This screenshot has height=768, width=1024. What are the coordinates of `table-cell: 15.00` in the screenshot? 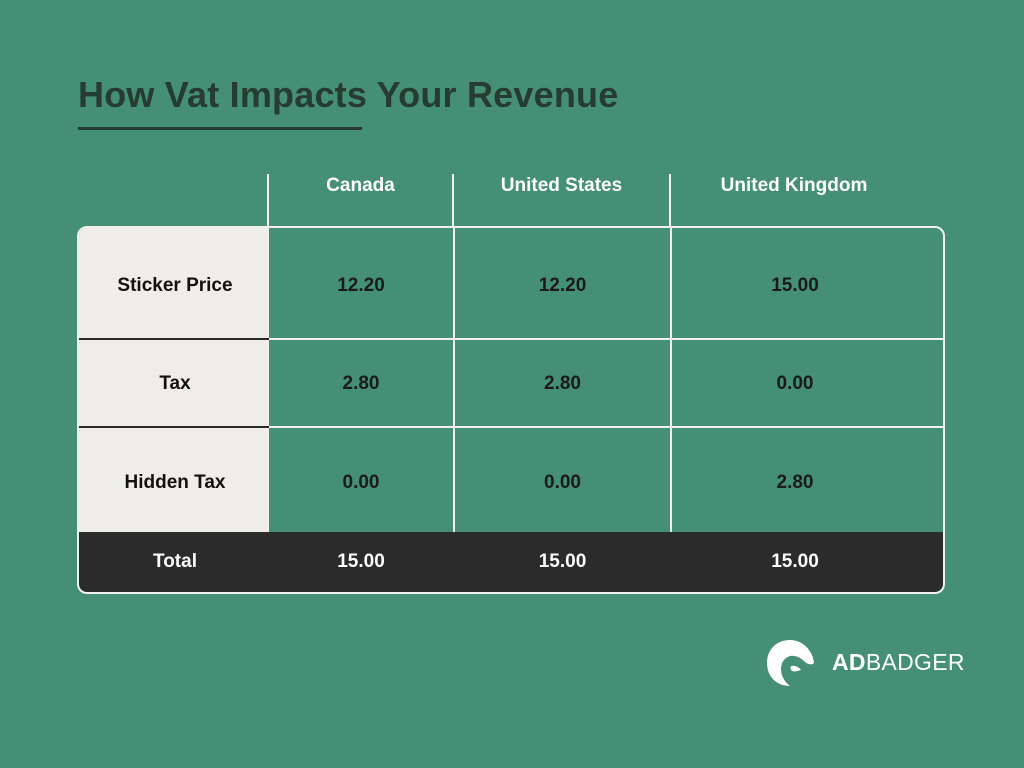 It's located at (795, 285).